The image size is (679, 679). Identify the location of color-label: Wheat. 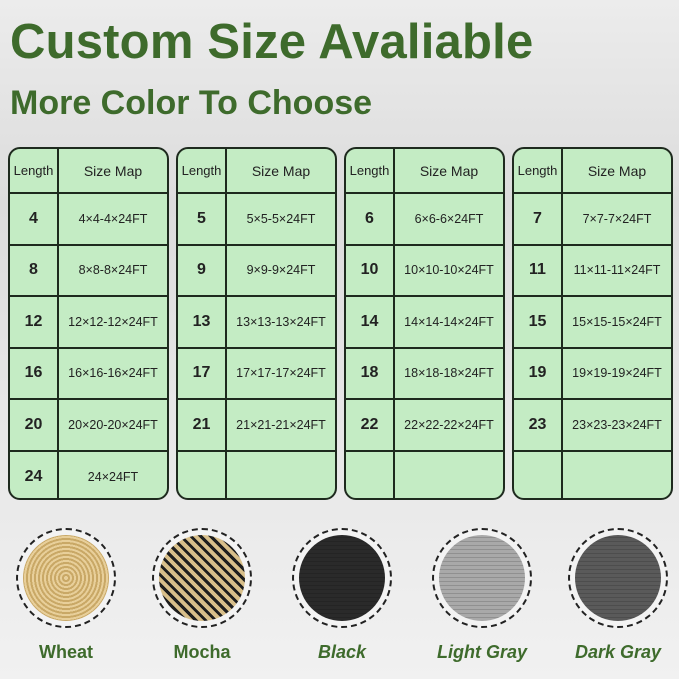
(66, 652).